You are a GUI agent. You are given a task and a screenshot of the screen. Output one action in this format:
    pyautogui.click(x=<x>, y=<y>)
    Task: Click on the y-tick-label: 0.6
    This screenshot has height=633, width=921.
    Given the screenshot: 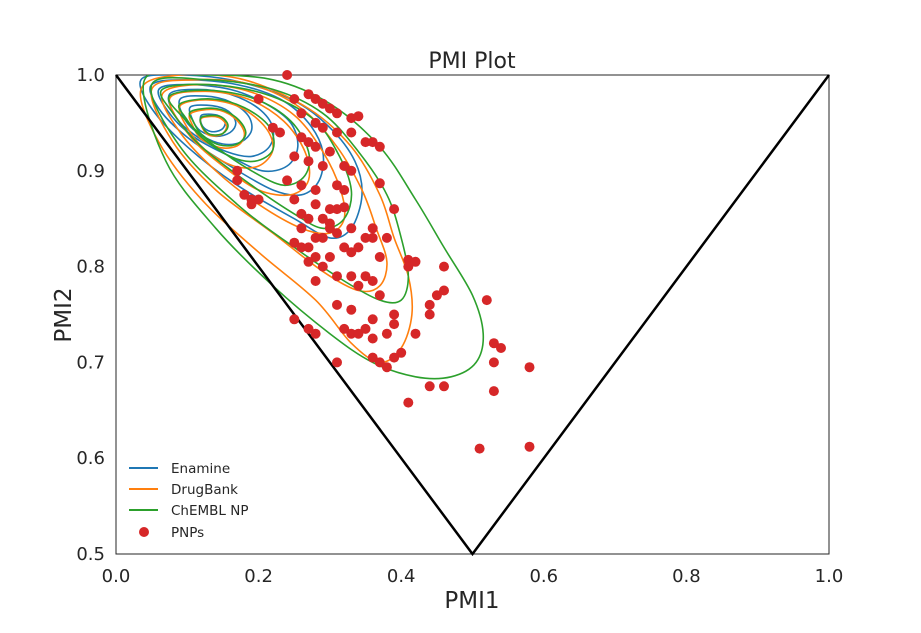 What is the action you would take?
    pyautogui.click(x=90, y=458)
    